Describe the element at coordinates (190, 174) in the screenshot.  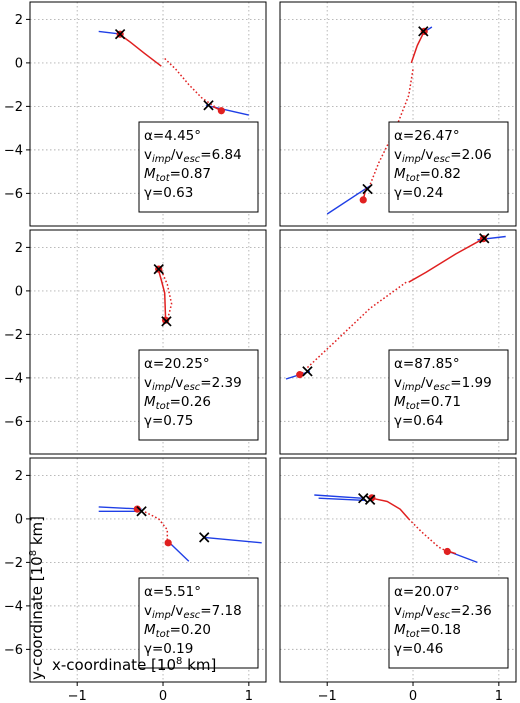
I see `annotation-m-value: =0.87` at that location.